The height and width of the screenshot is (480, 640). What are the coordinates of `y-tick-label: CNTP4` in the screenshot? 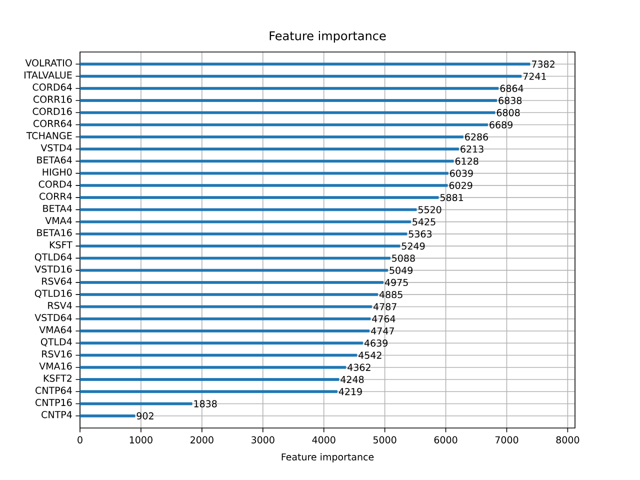 It's located at (57, 414).